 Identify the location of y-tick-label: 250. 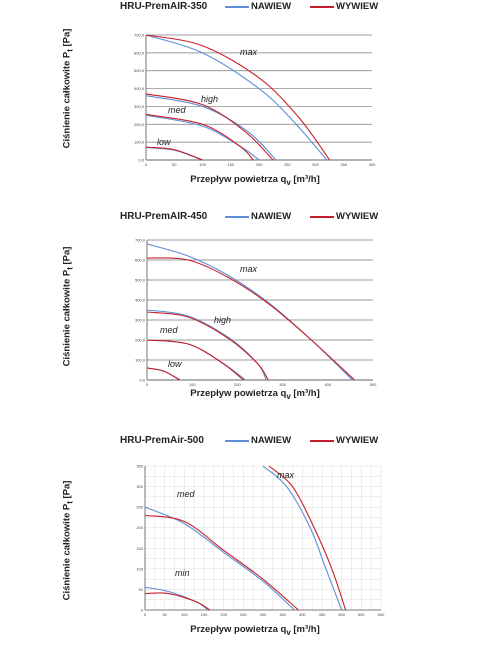
(139, 507).